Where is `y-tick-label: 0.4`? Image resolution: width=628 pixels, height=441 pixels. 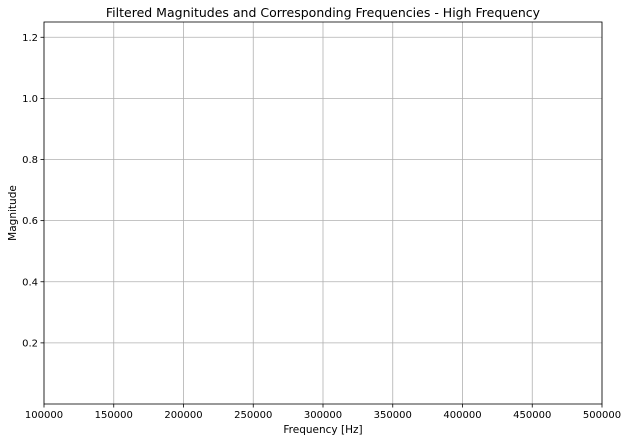
y-tick-label: 0.4 is located at coordinates (30, 282).